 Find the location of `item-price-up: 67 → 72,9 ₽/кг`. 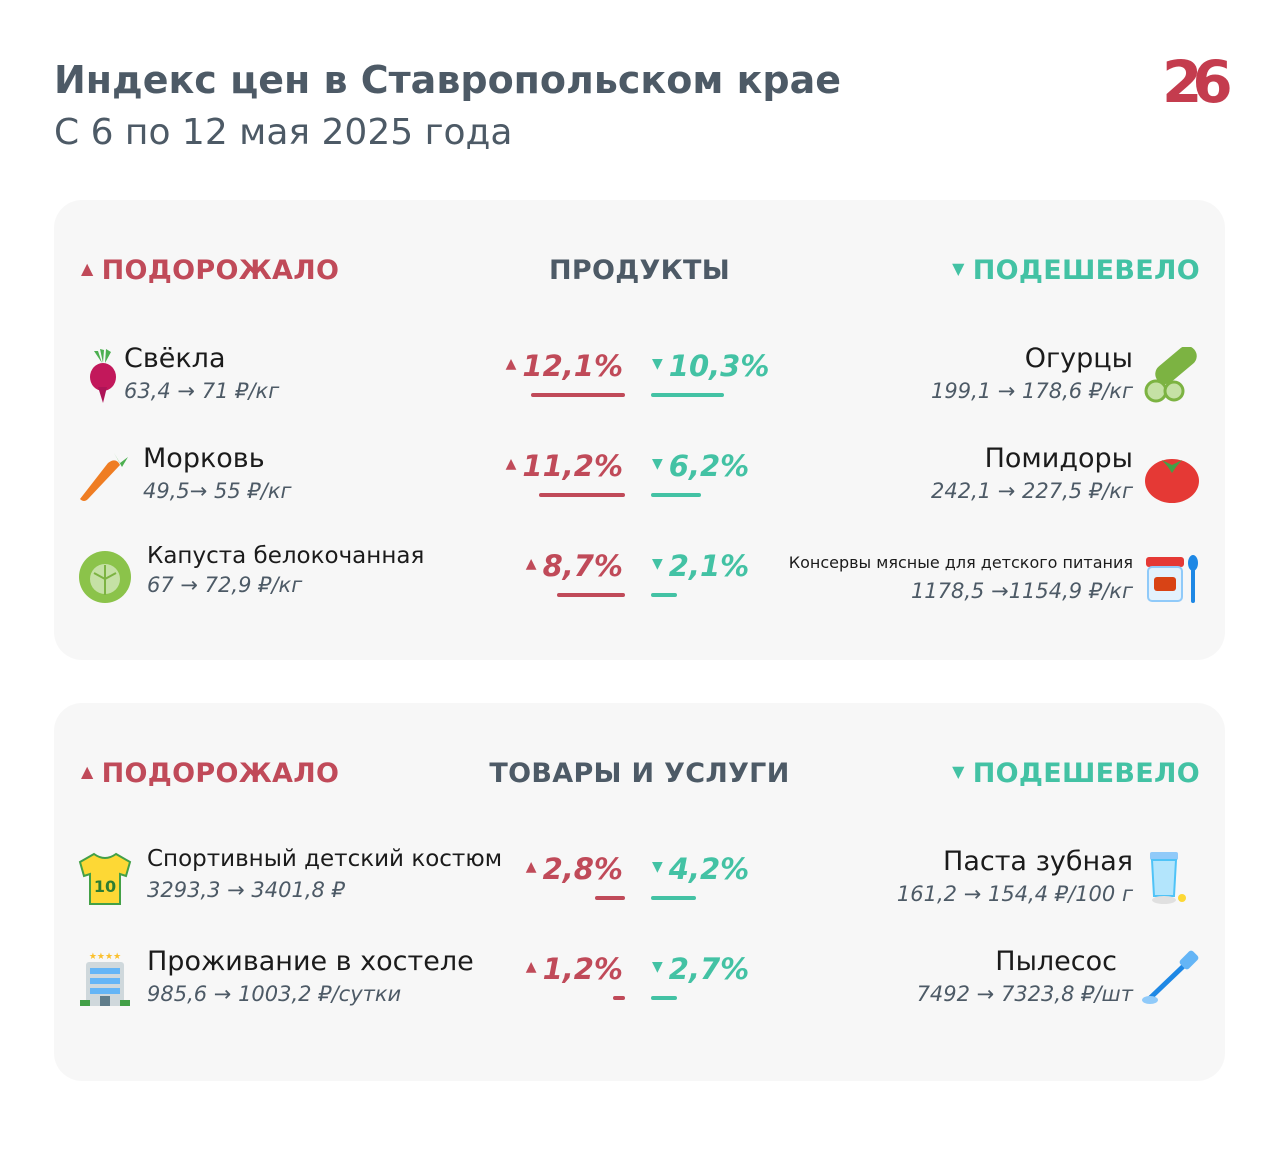

item-price-up: 67 → 72,9 ₽/кг is located at coordinates (225, 585).